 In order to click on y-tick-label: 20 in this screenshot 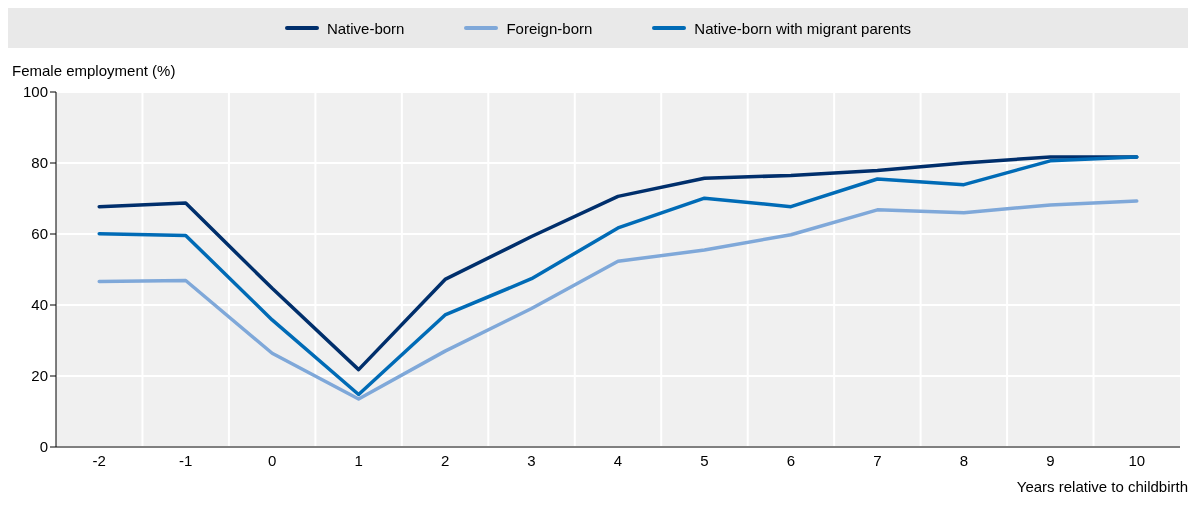, I will do `click(39, 376)`.